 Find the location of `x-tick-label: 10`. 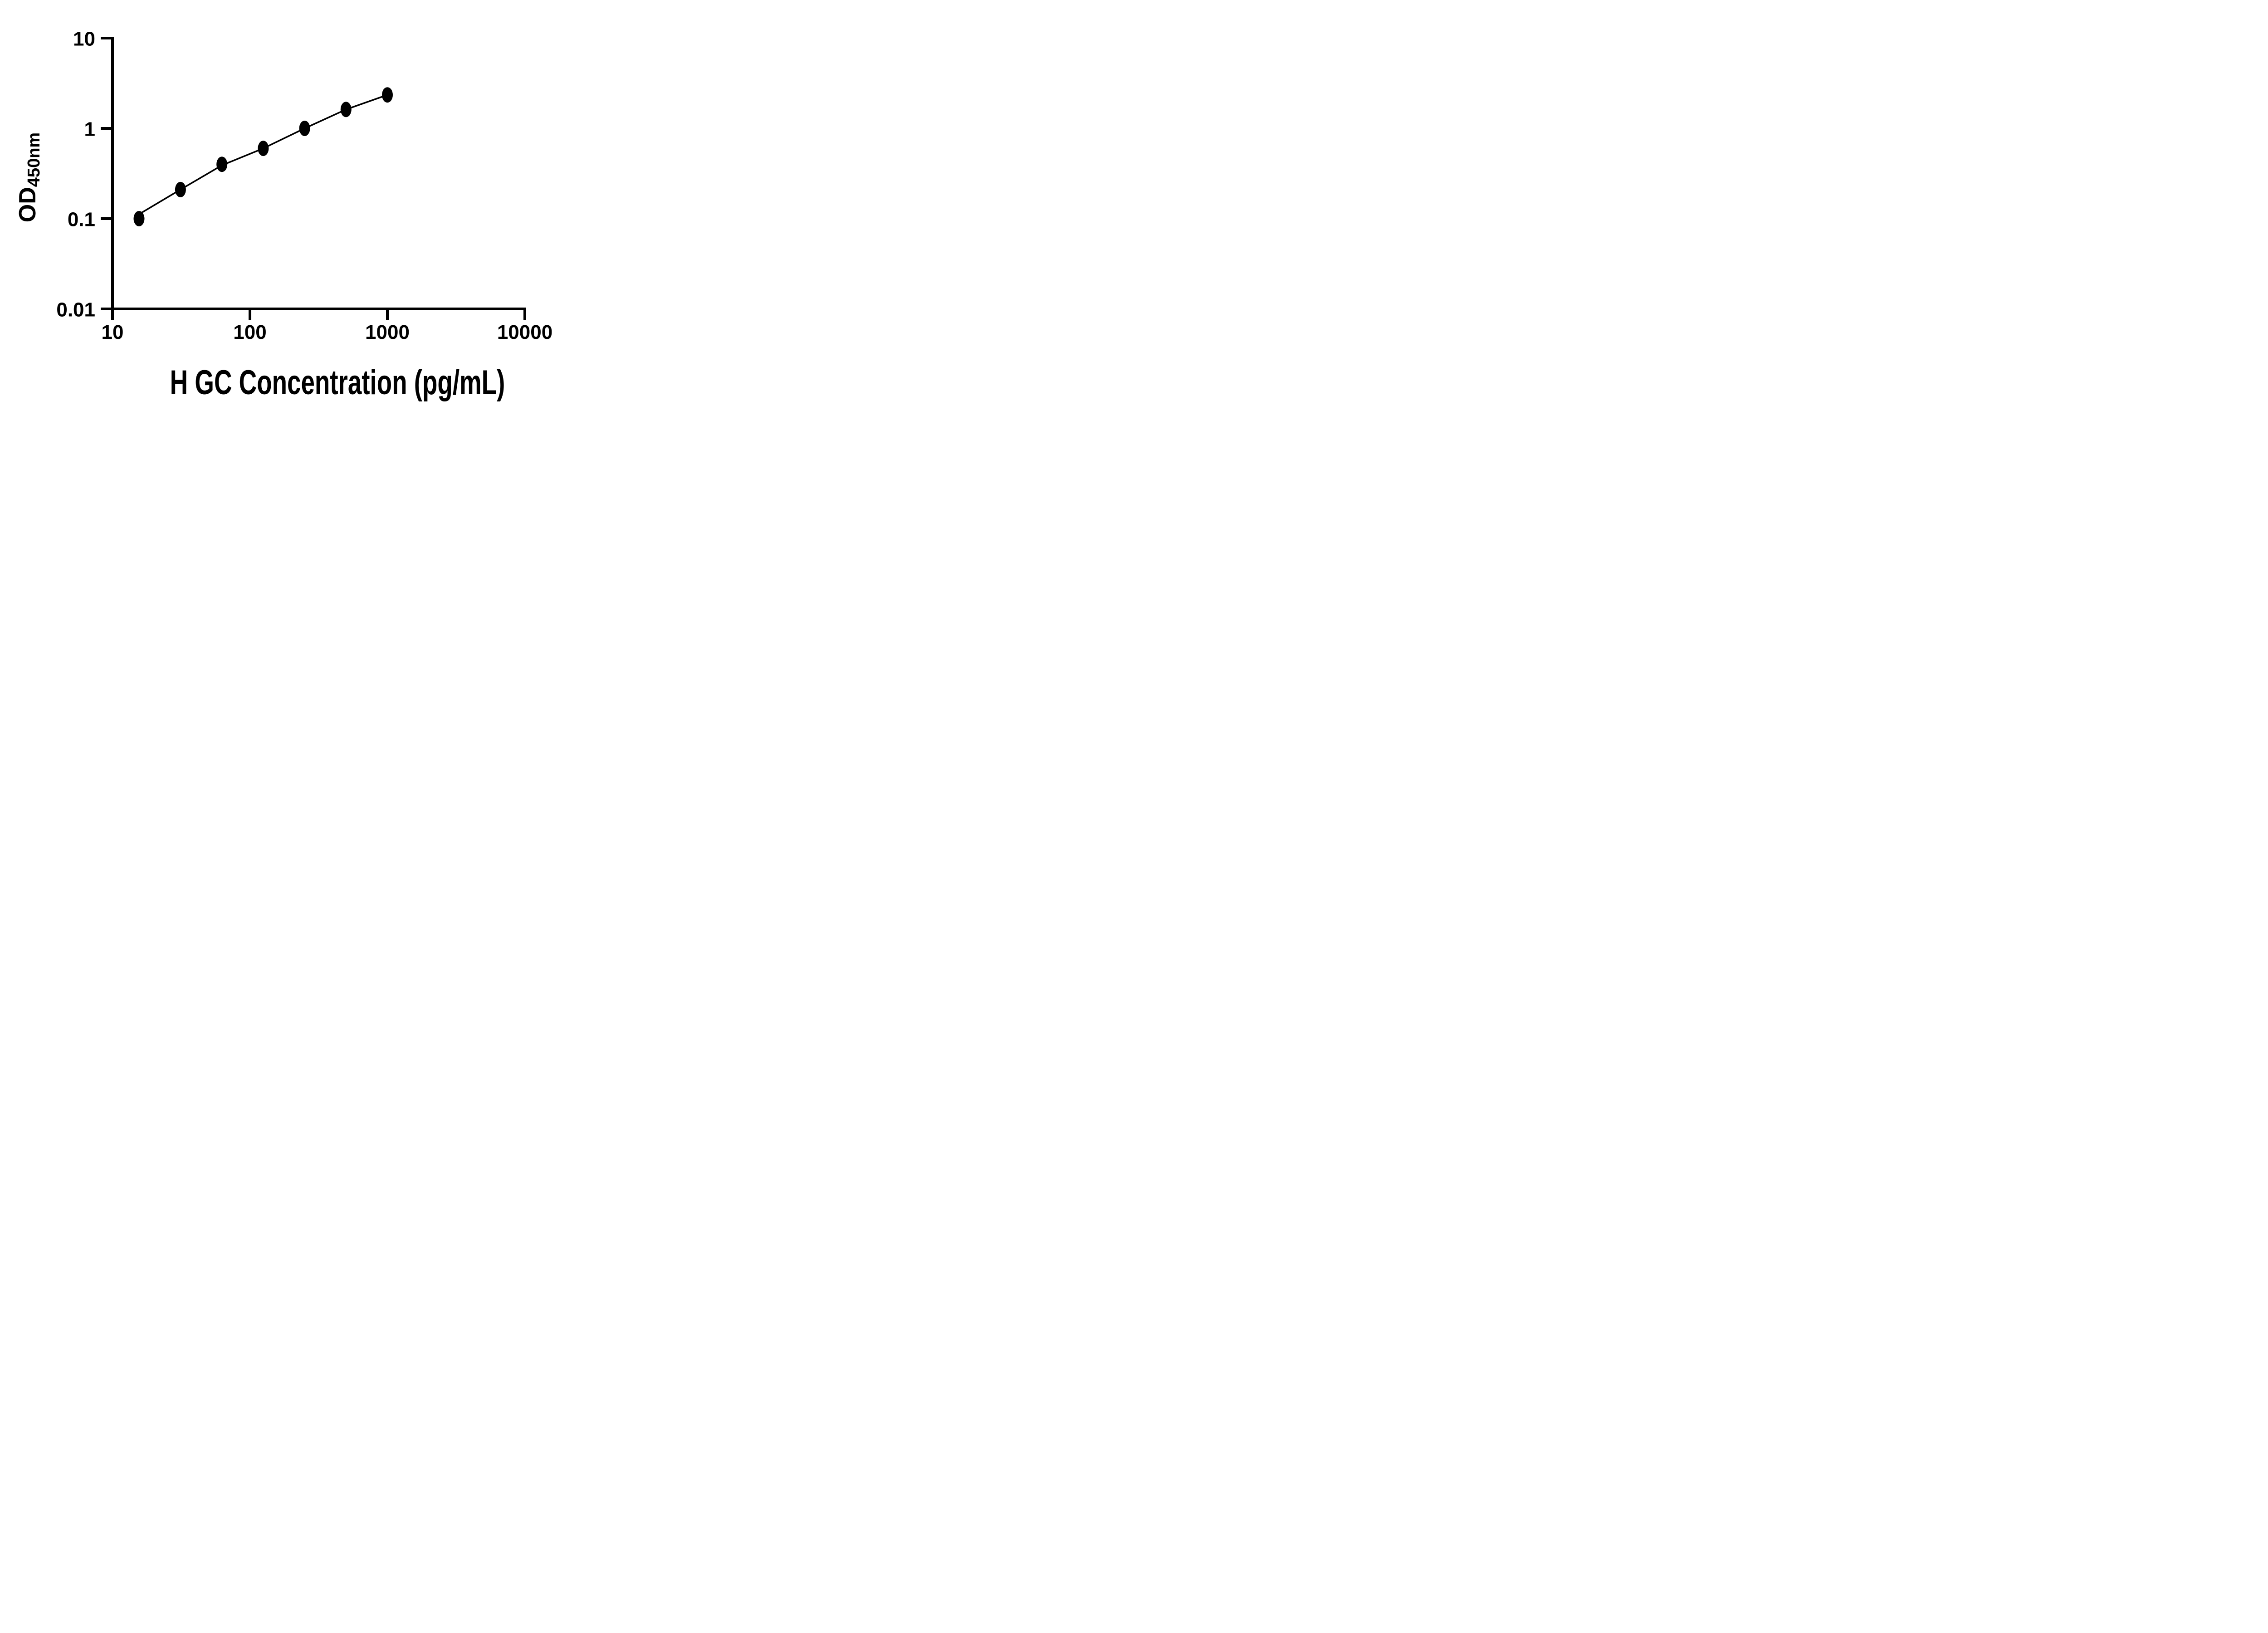

x-tick-label: 10 is located at coordinates (113, 332).